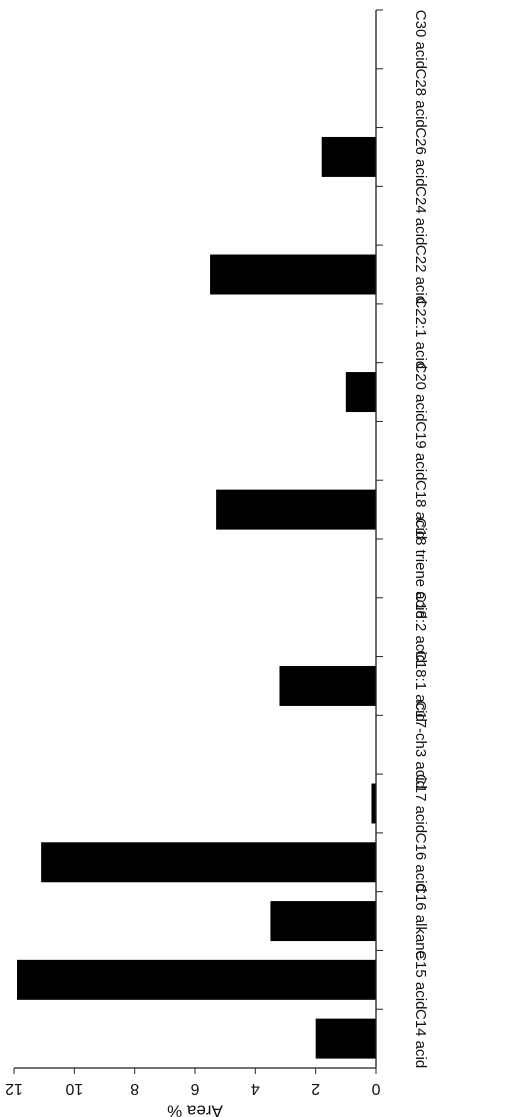 The height and width of the screenshot is (1117, 525). I want to click on category-label: C24 acid, so click(420, 215).